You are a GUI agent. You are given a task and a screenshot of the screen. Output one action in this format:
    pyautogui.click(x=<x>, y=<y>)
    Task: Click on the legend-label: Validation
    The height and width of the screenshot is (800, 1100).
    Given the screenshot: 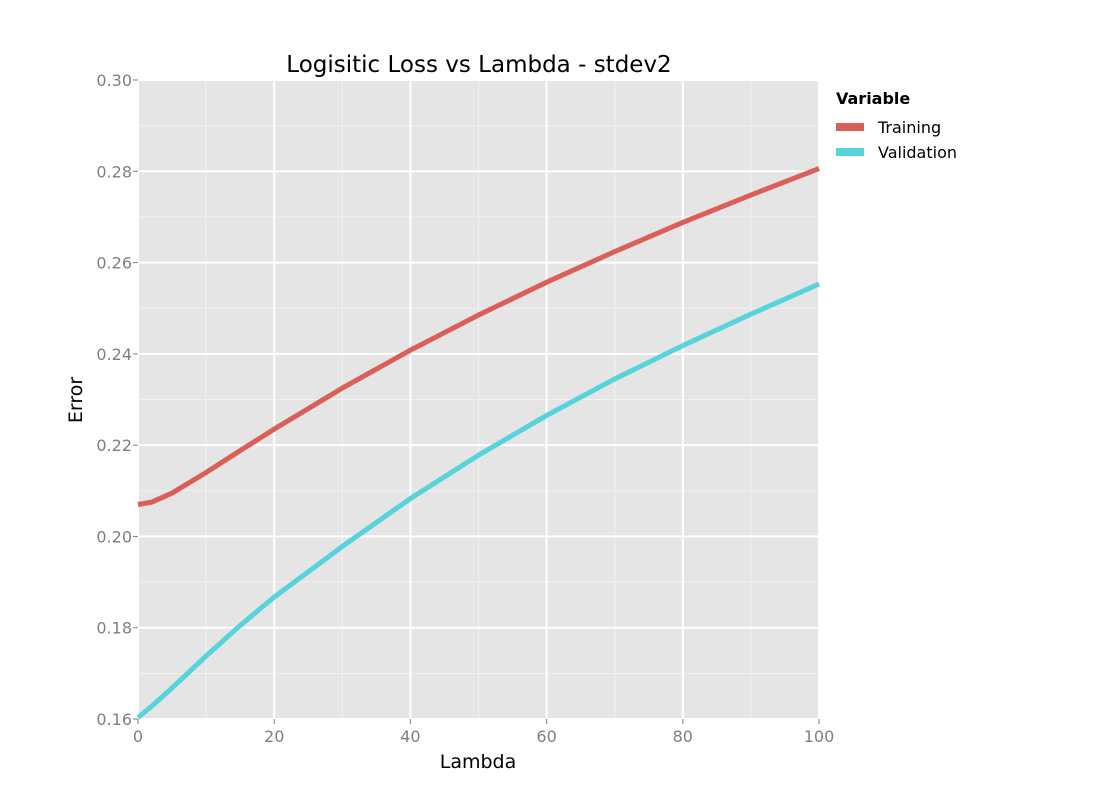 What is the action you would take?
    pyautogui.click(x=917, y=152)
    